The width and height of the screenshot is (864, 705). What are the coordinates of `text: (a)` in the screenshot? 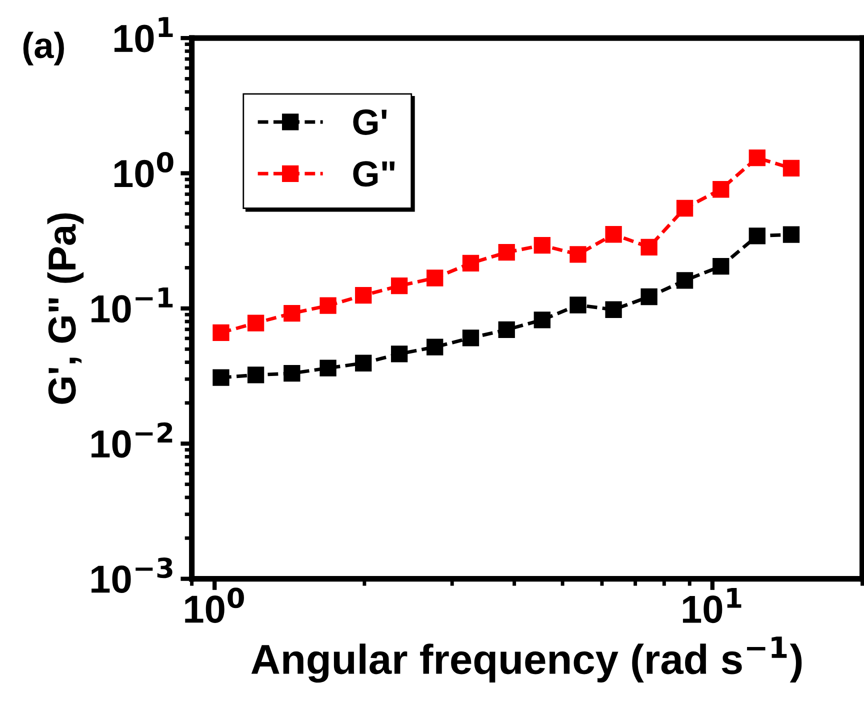 It's located at (43, 49).